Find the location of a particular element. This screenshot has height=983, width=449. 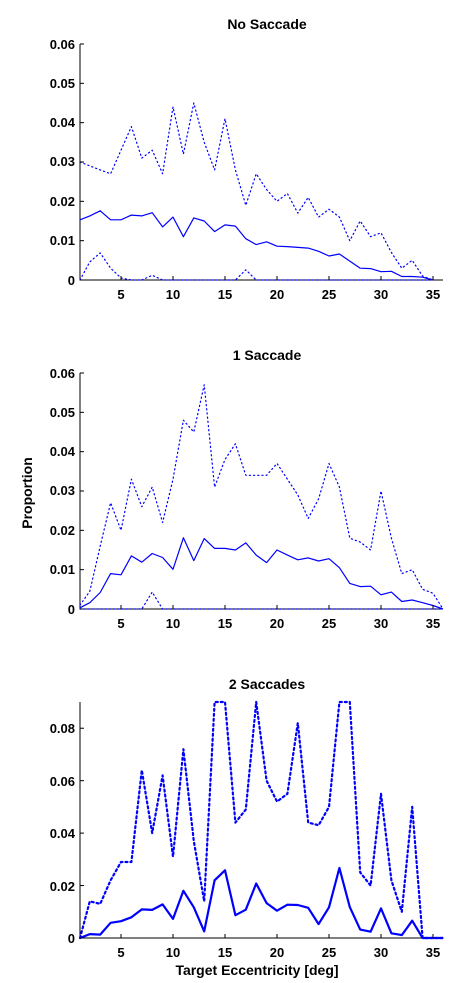

chart-title: 2 Saccades is located at coordinates (267, 684).